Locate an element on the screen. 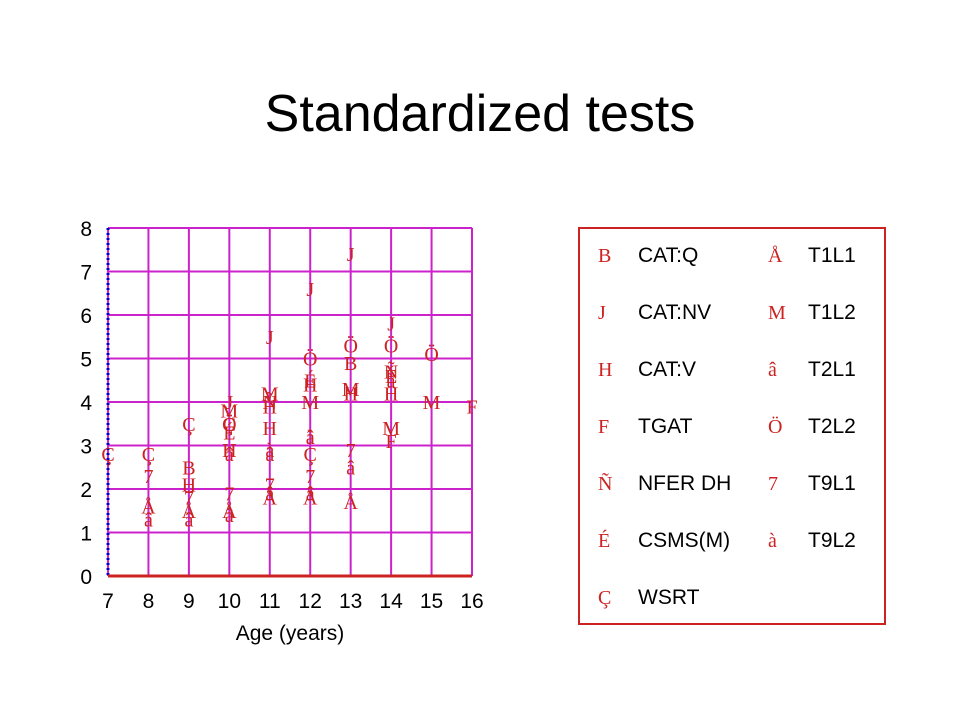 This screenshot has height=720, width=960. legend-marker: Ñ is located at coordinates (605, 484).